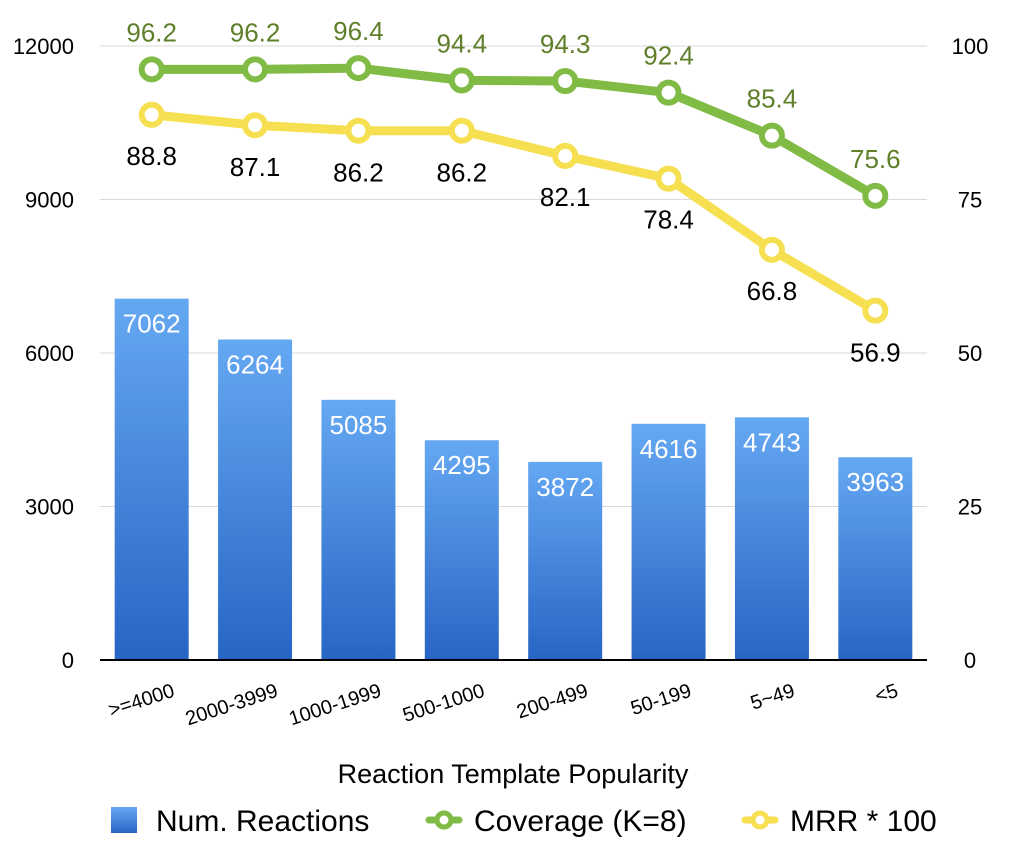 The width and height of the screenshot is (1018, 858). Describe the element at coordinates (462, 43) in the screenshot. I see `coverage-data-label: 94.4` at that location.